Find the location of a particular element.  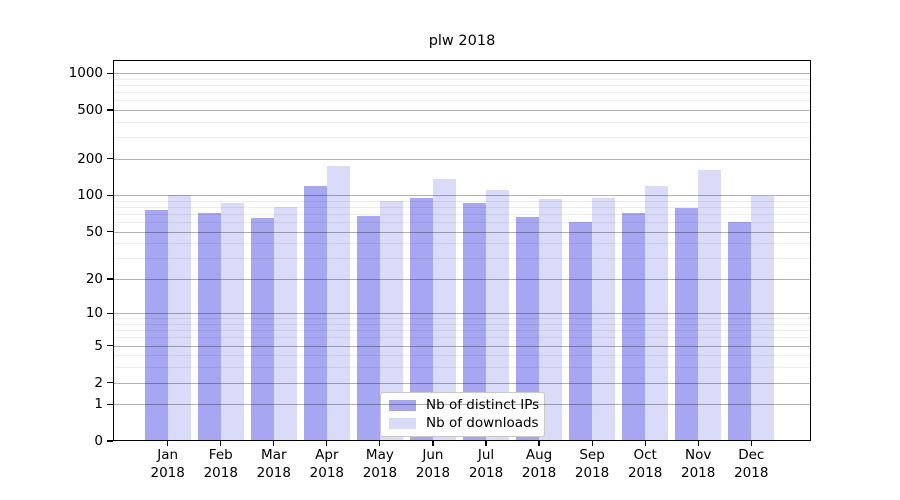

bar-s0-mar is located at coordinates (262, 329).